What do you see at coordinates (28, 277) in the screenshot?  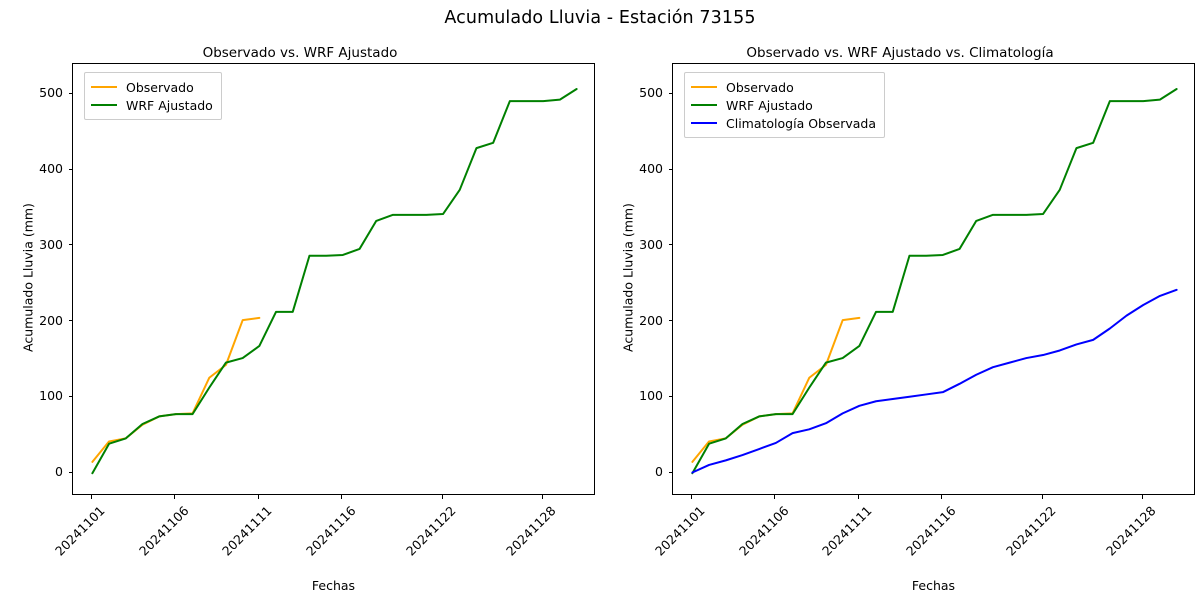 I see `y-axis-label-left: Acumulado Lluvia (mm)` at bounding box center [28, 277].